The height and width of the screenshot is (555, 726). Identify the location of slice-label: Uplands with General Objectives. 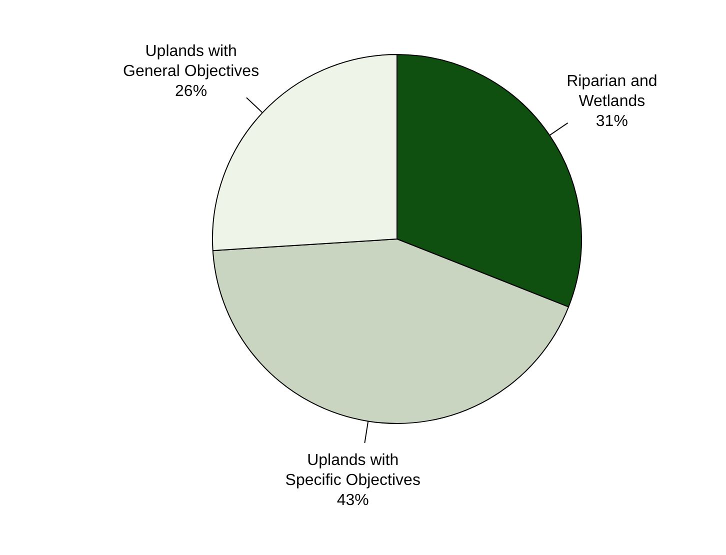
(191, 61).